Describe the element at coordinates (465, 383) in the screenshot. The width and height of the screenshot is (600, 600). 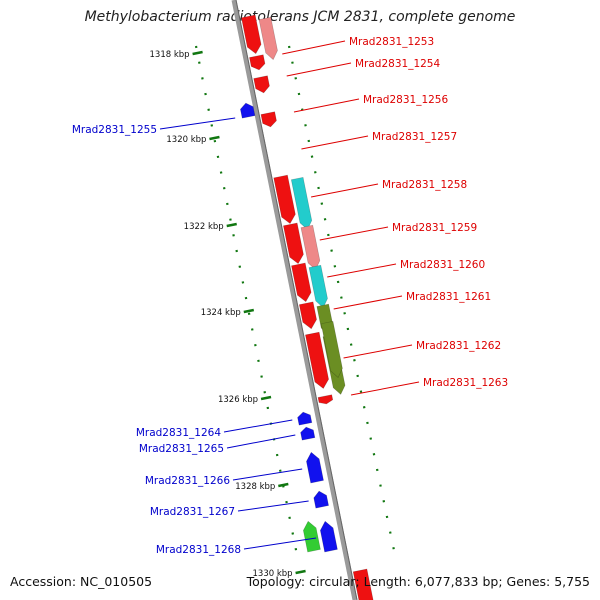
I see `forward-gene-label: Mrad2831_1263` at that location.